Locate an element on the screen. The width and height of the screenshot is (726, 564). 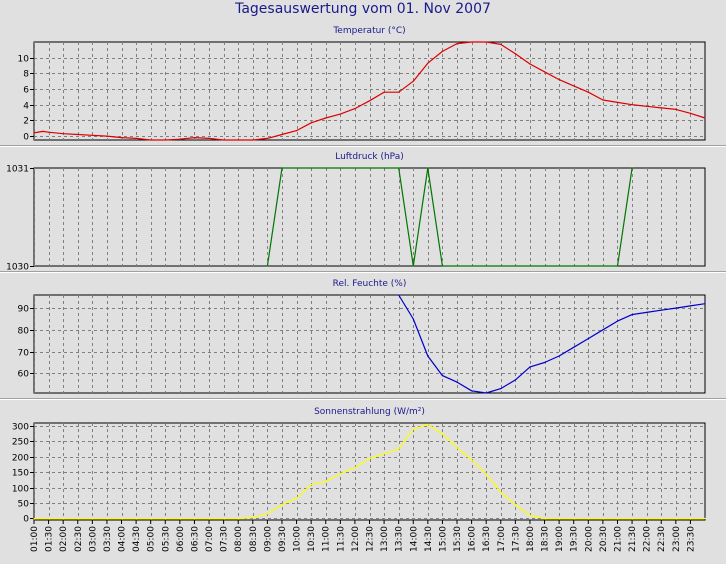
x-tick-label: 06:00 is located at coordinates (181, 539).